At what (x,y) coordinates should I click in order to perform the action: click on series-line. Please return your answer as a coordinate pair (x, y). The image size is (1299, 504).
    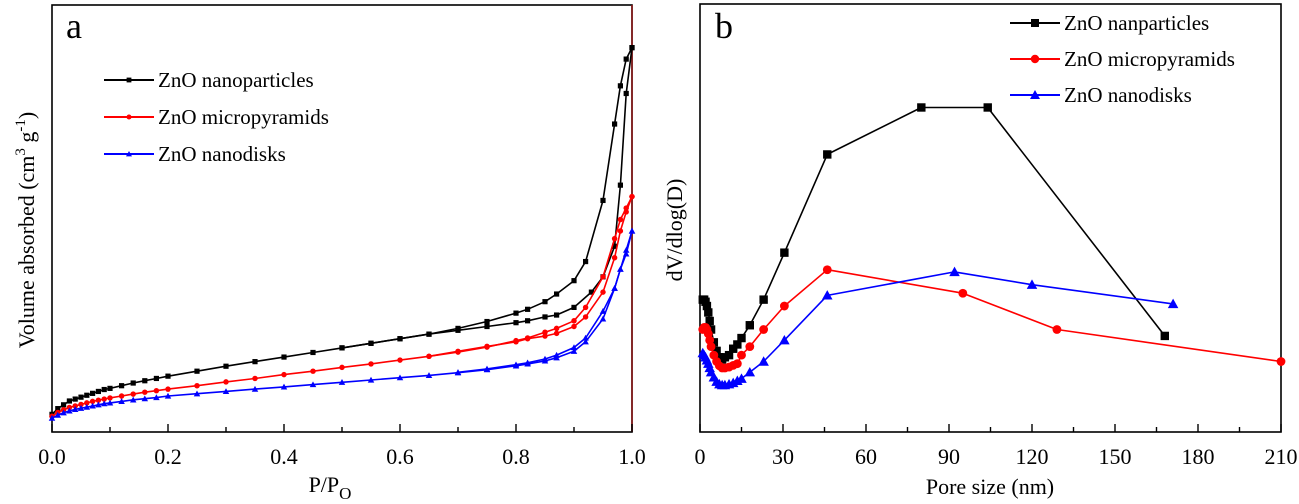
    Looking at the image, I should click on (992, 318).